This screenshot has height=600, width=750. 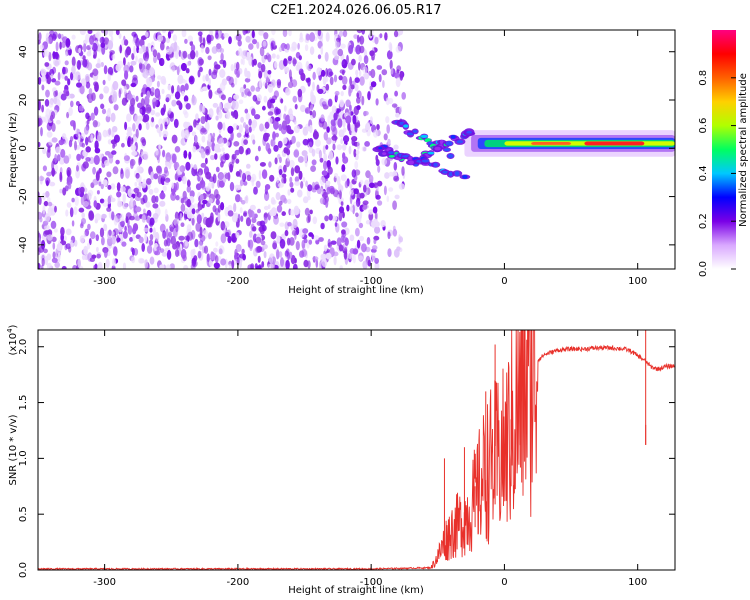 What do you see at coordinates (23, 514) in the screenshot?
I see `snr-y-tick-label: 0.5` at bounding box center [23, 514].